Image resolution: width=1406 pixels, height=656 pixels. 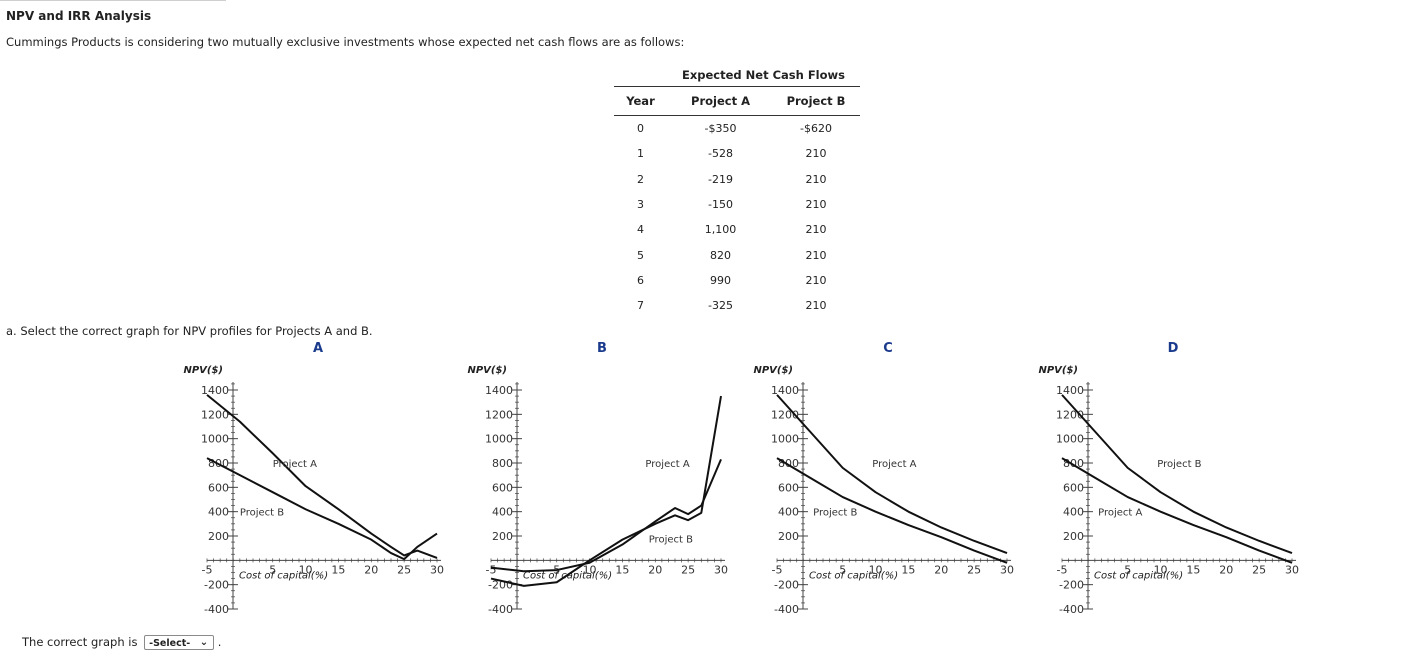 I want to click on table-row: 0 -$350 -$620, so click(x=737, y=129).